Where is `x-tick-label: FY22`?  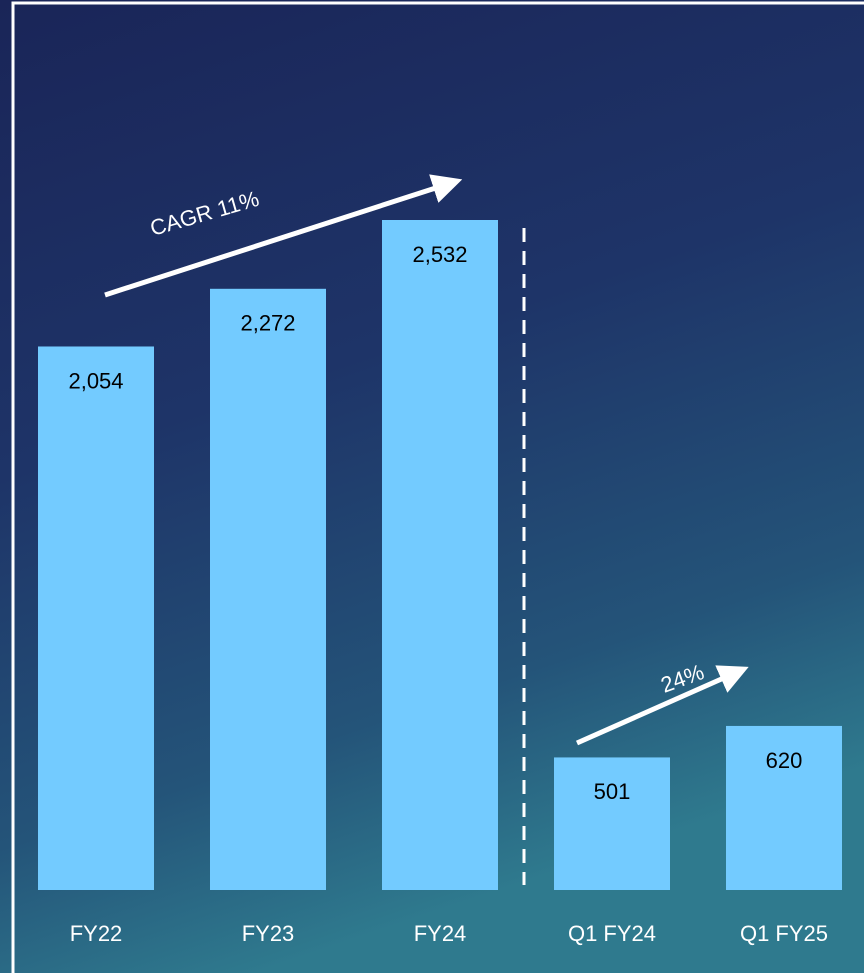
x-tick-label: FY22 is located at coordinates (96, 933).